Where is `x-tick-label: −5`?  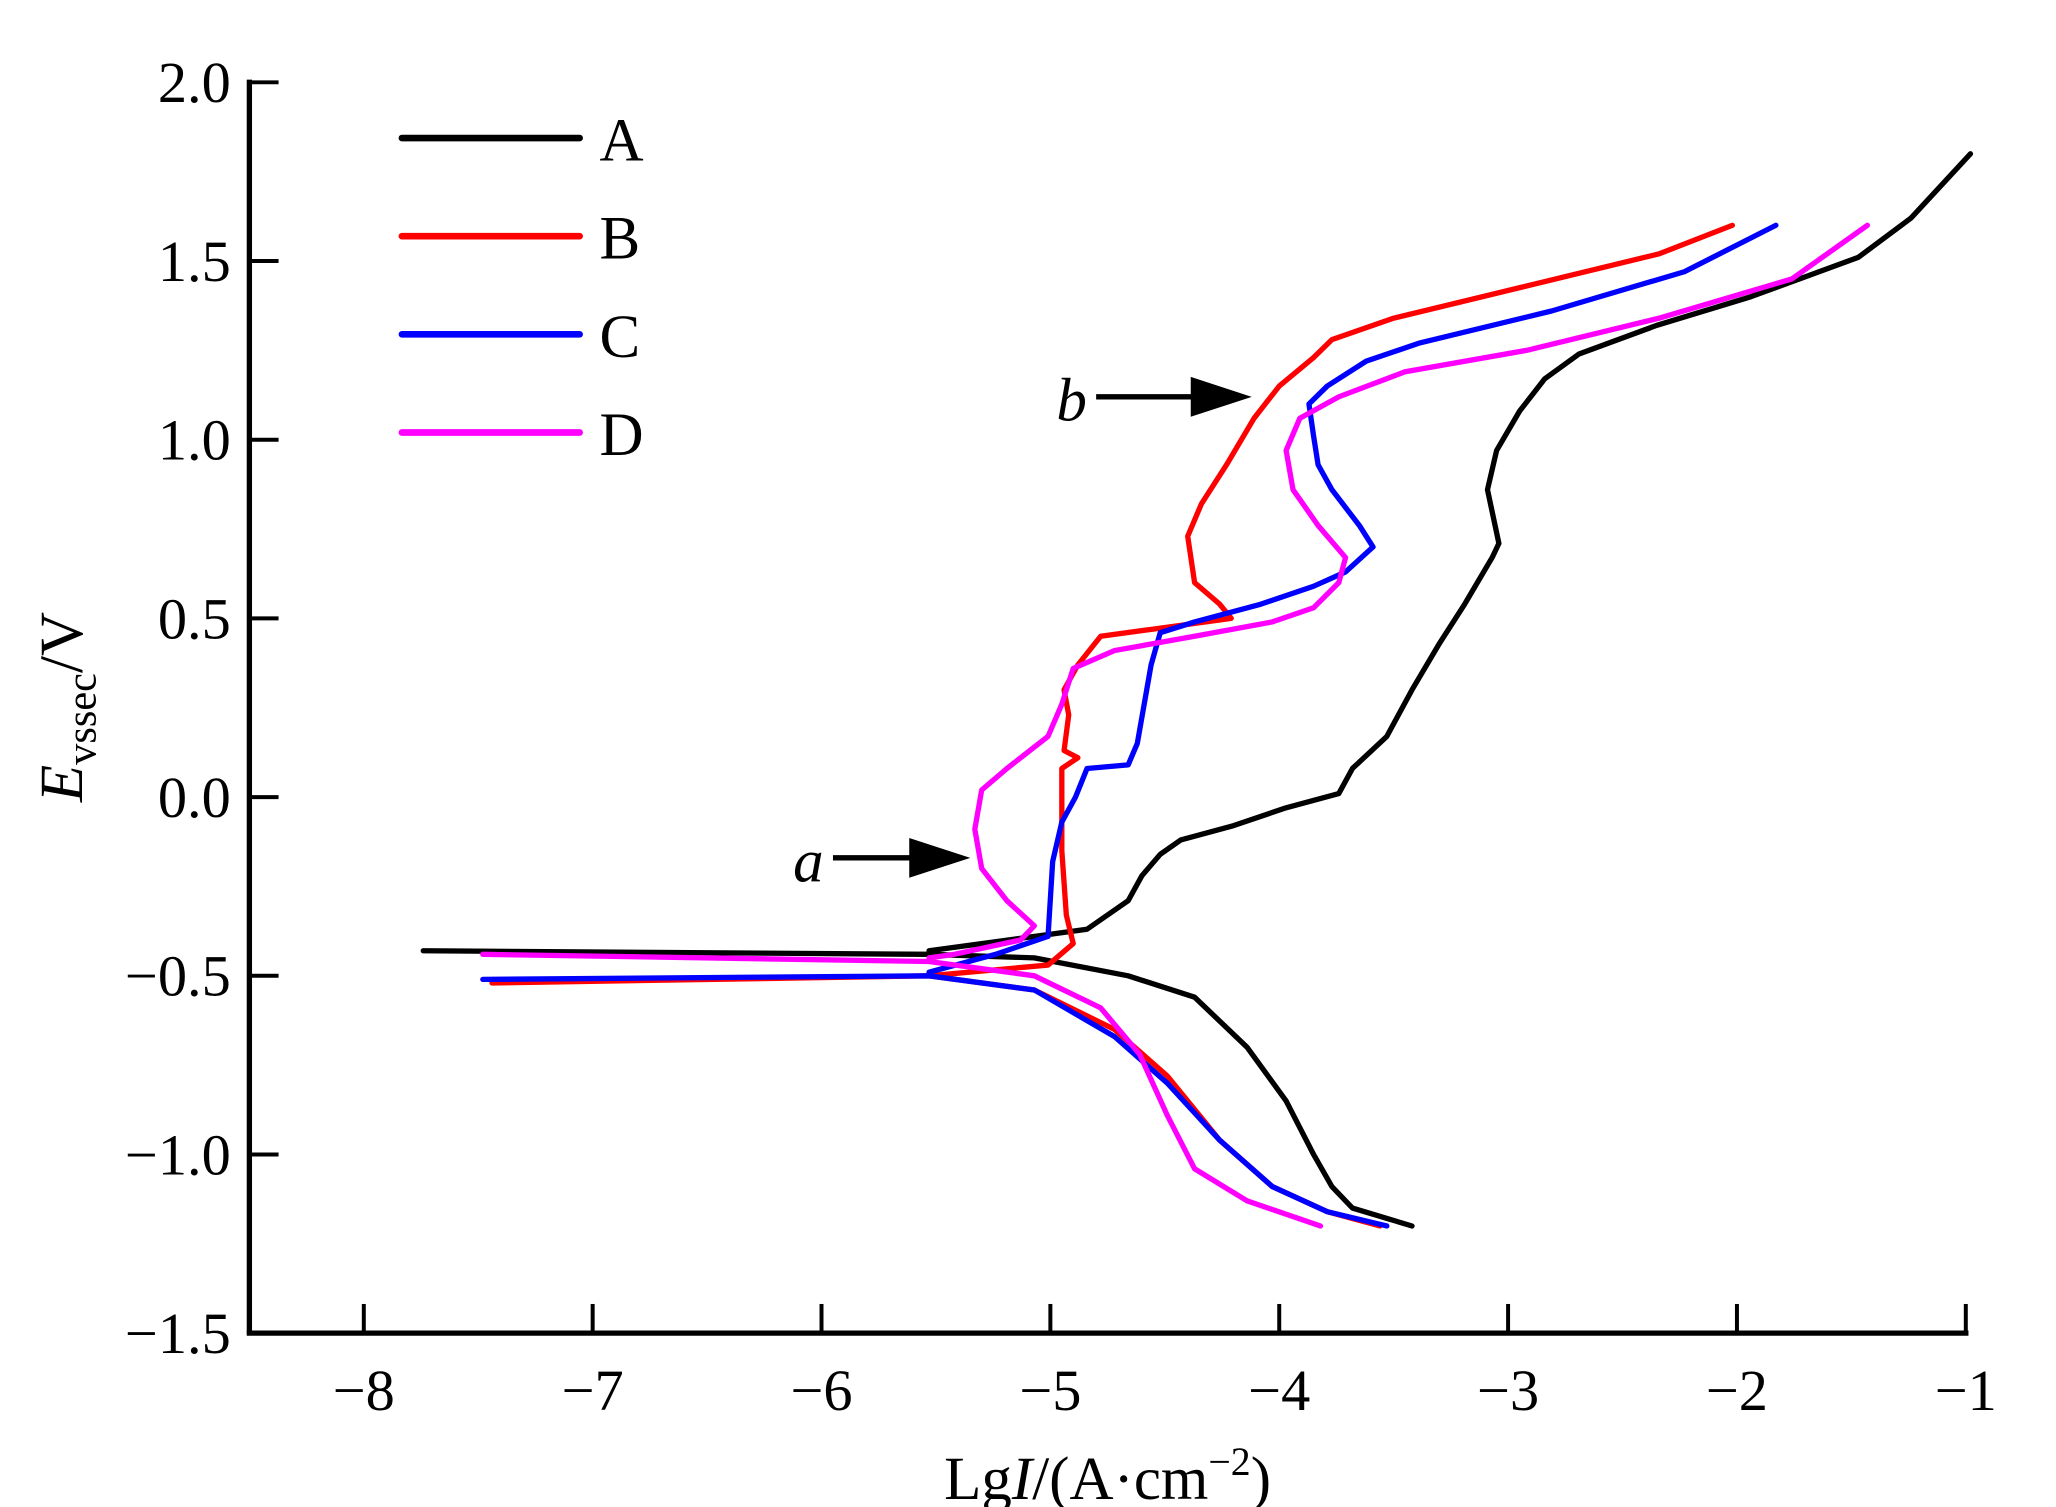 x-tick-label: −5 is located at coordinates (1050, 1390).